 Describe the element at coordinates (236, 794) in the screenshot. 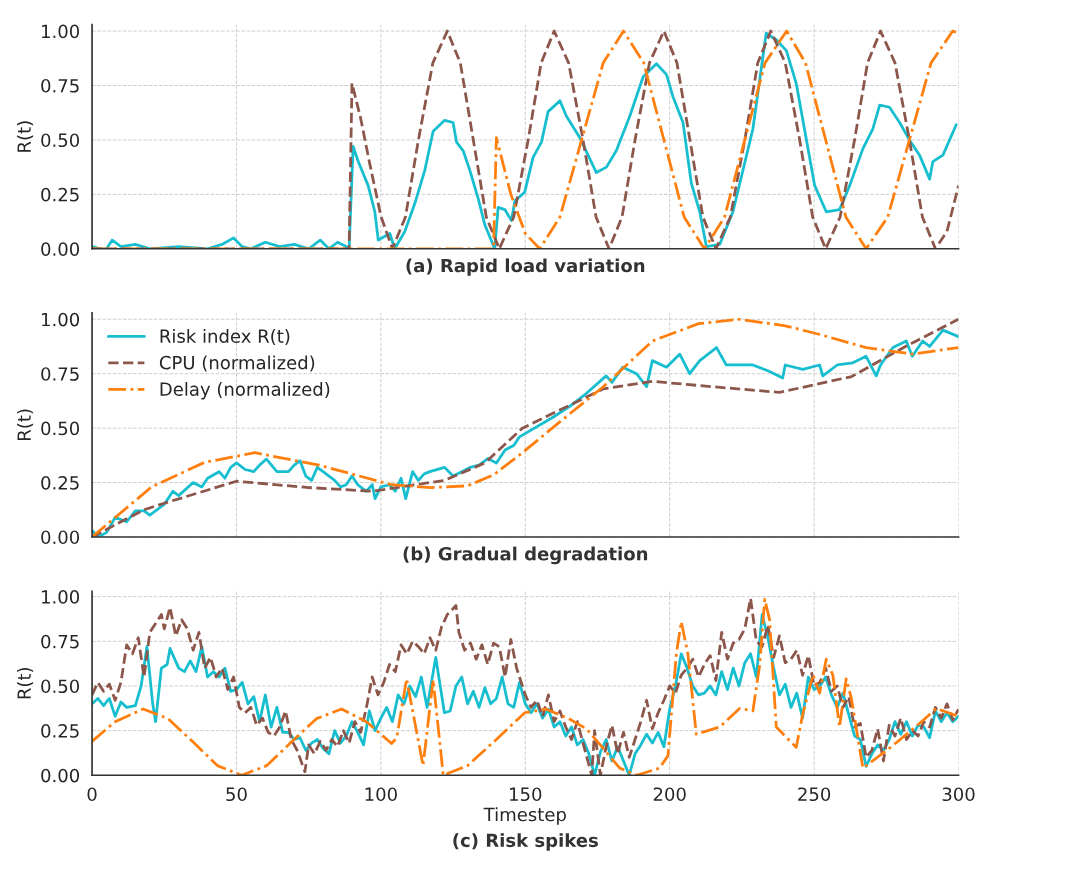

I see `x-tick-label: 50` at that location.